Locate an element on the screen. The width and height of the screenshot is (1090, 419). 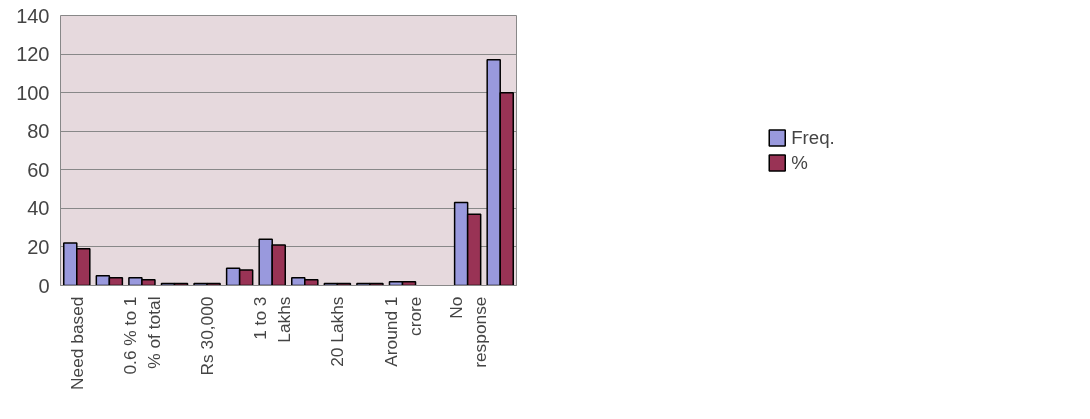
x-tick-label: Around 1 crore is located at coordinates (402, 331).